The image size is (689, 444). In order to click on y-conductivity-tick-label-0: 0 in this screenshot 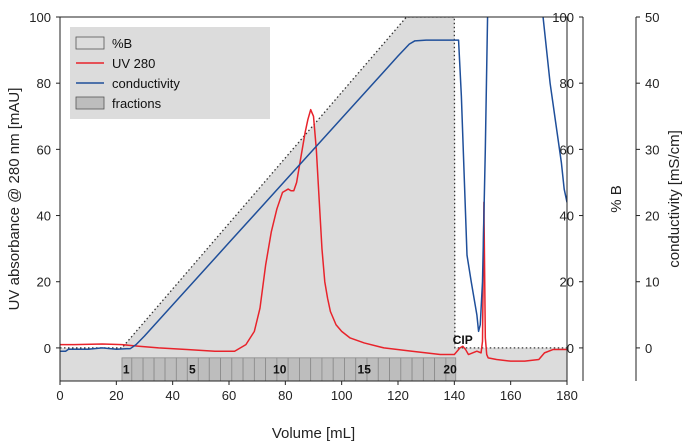, I will do `click(648, 348)`.